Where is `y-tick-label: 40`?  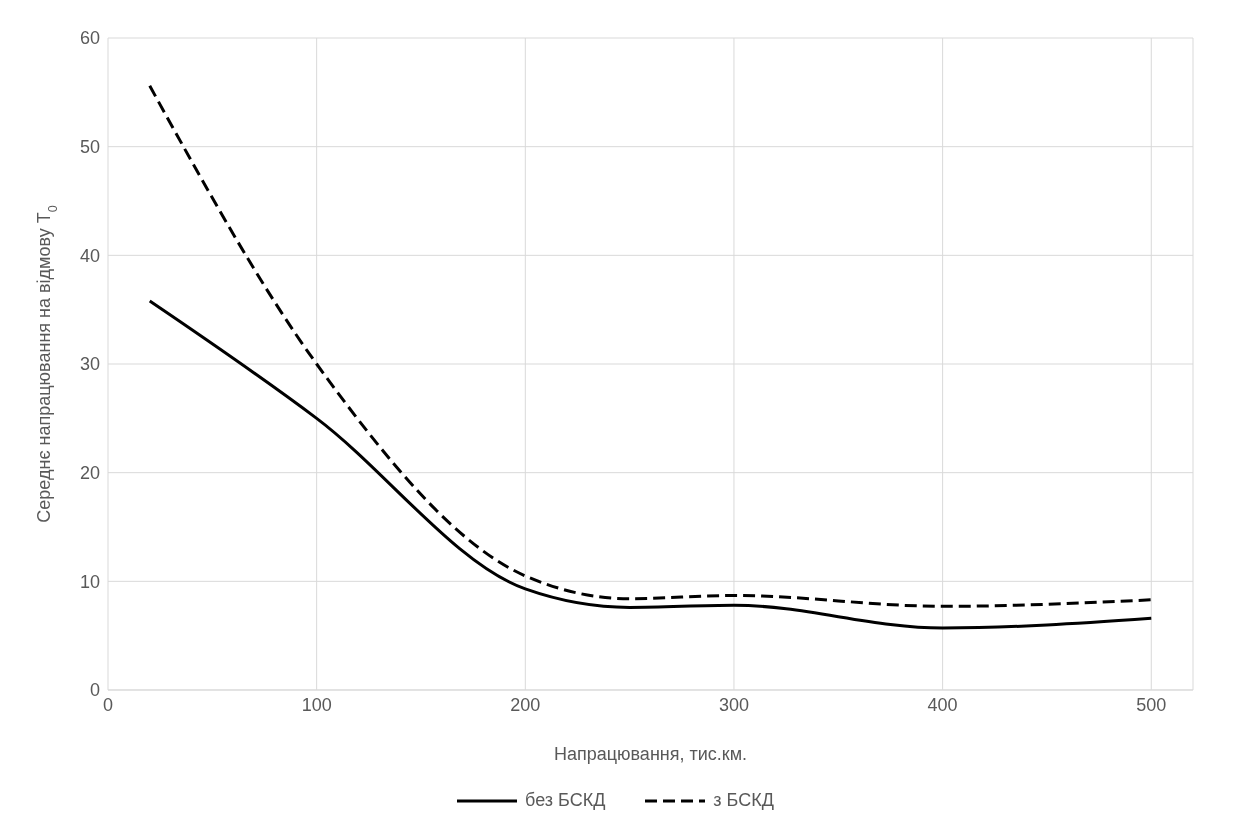
y-tick-label: 40 is located at coordinates (89, 255).